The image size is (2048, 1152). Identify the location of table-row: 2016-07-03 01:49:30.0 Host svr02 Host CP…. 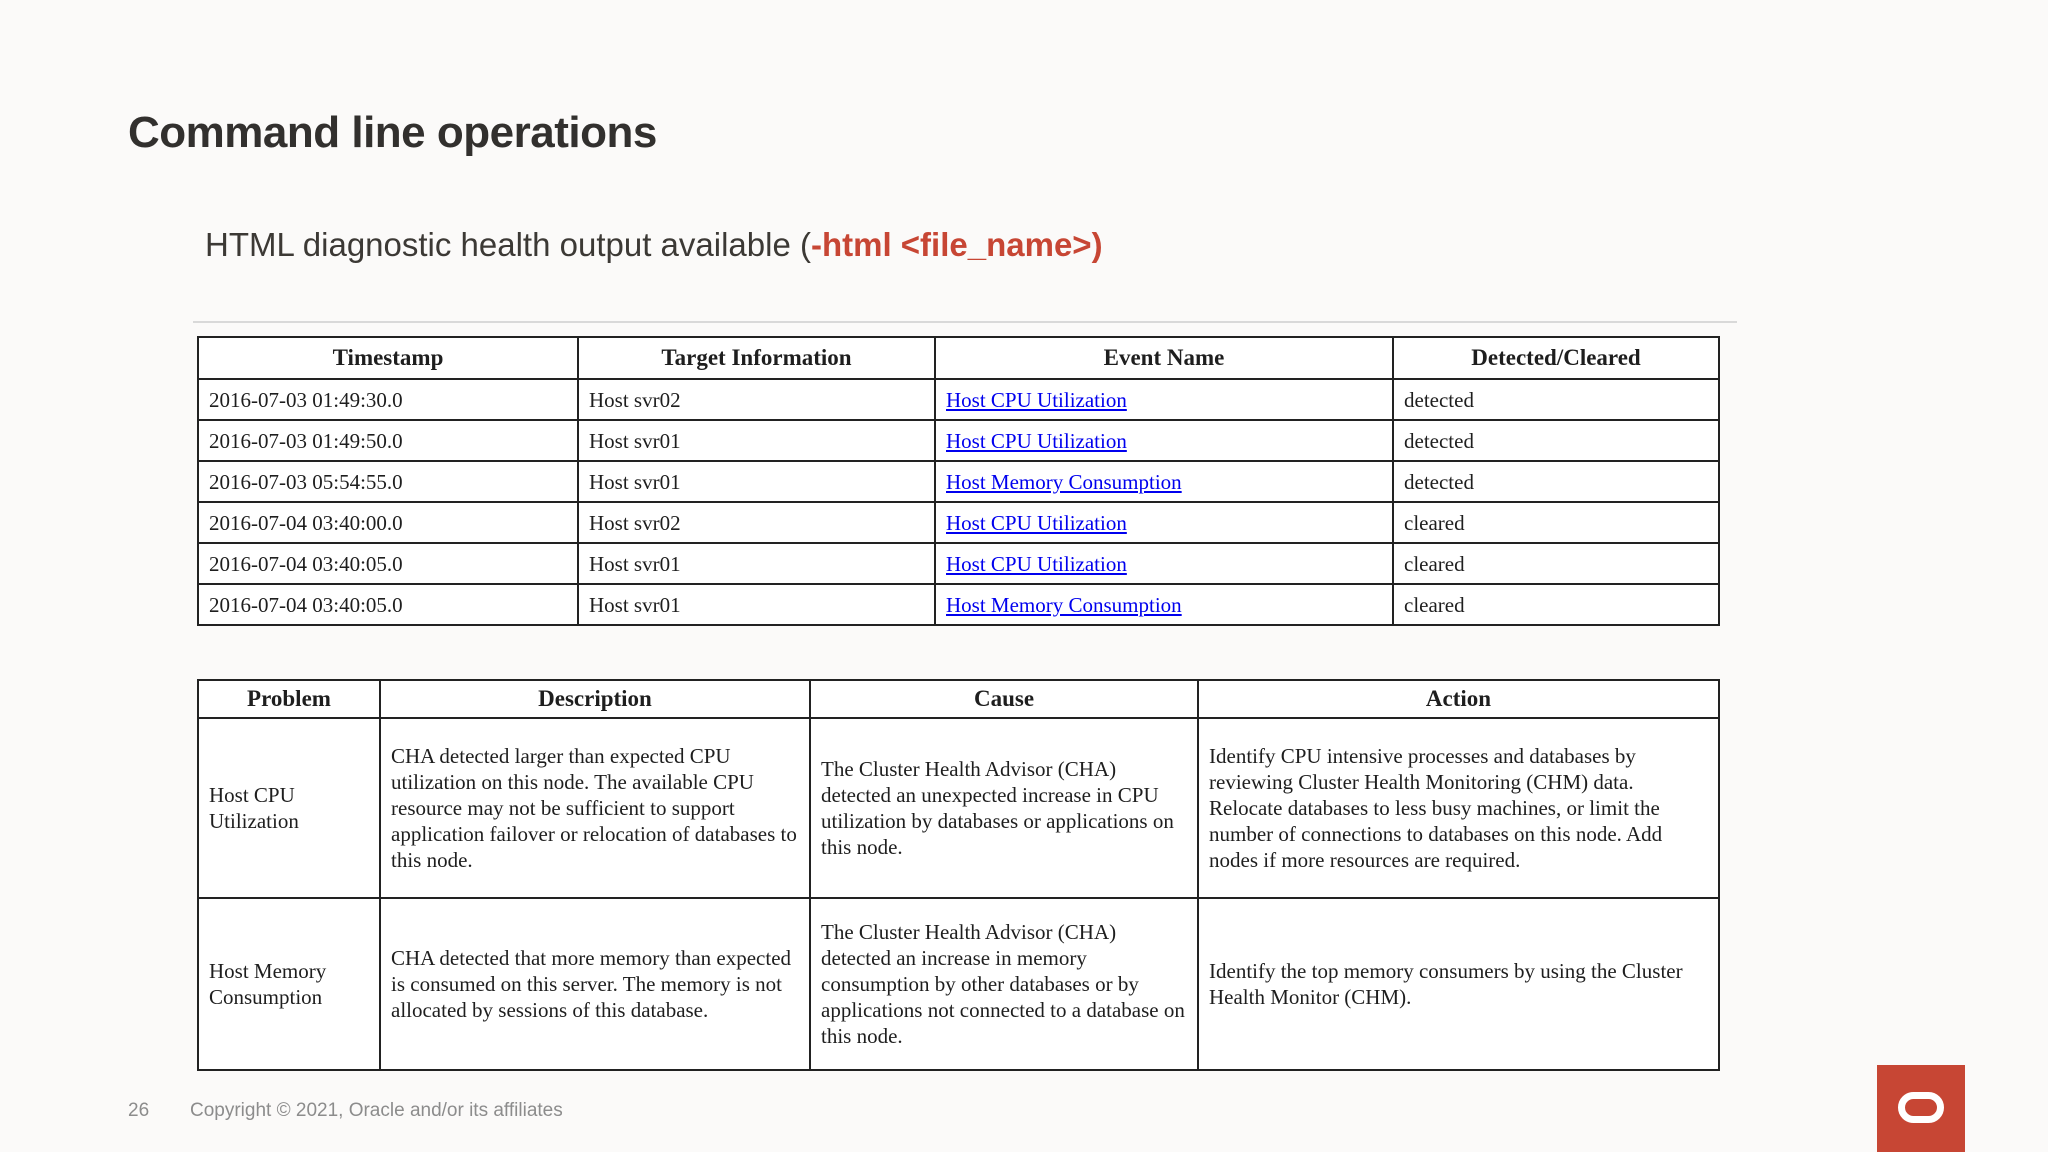
(958, 399).